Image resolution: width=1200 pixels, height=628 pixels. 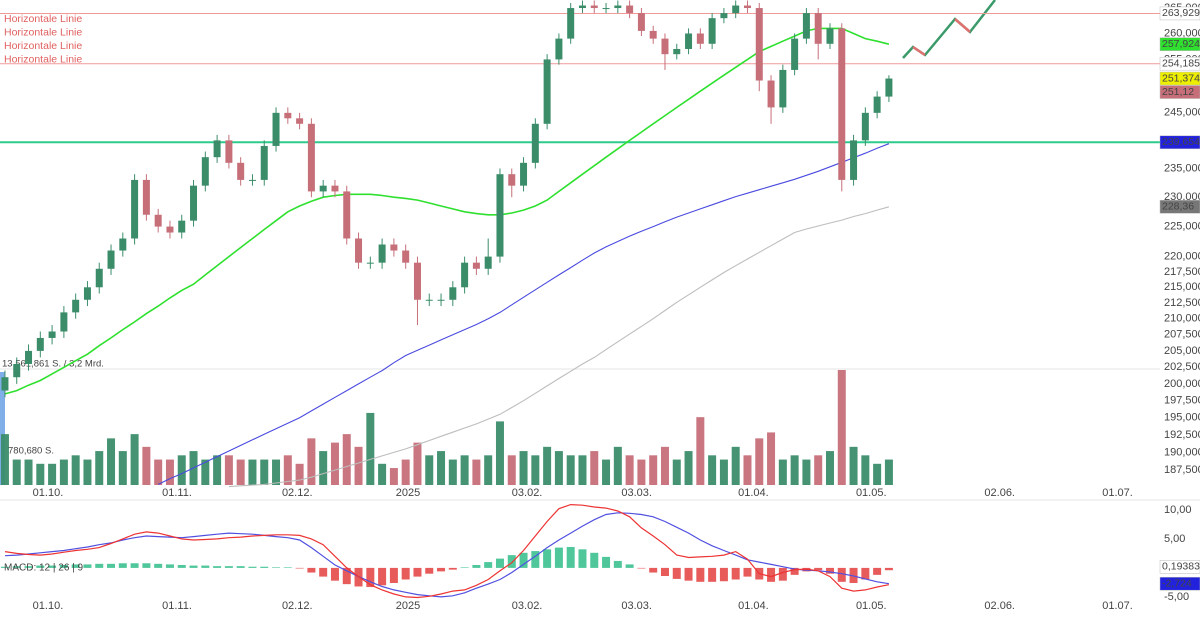 What do you see at coordinates (1182, 384) in the screenshot?
I see `y-tick-label: 200,000` at bounding box center [1182, 384].